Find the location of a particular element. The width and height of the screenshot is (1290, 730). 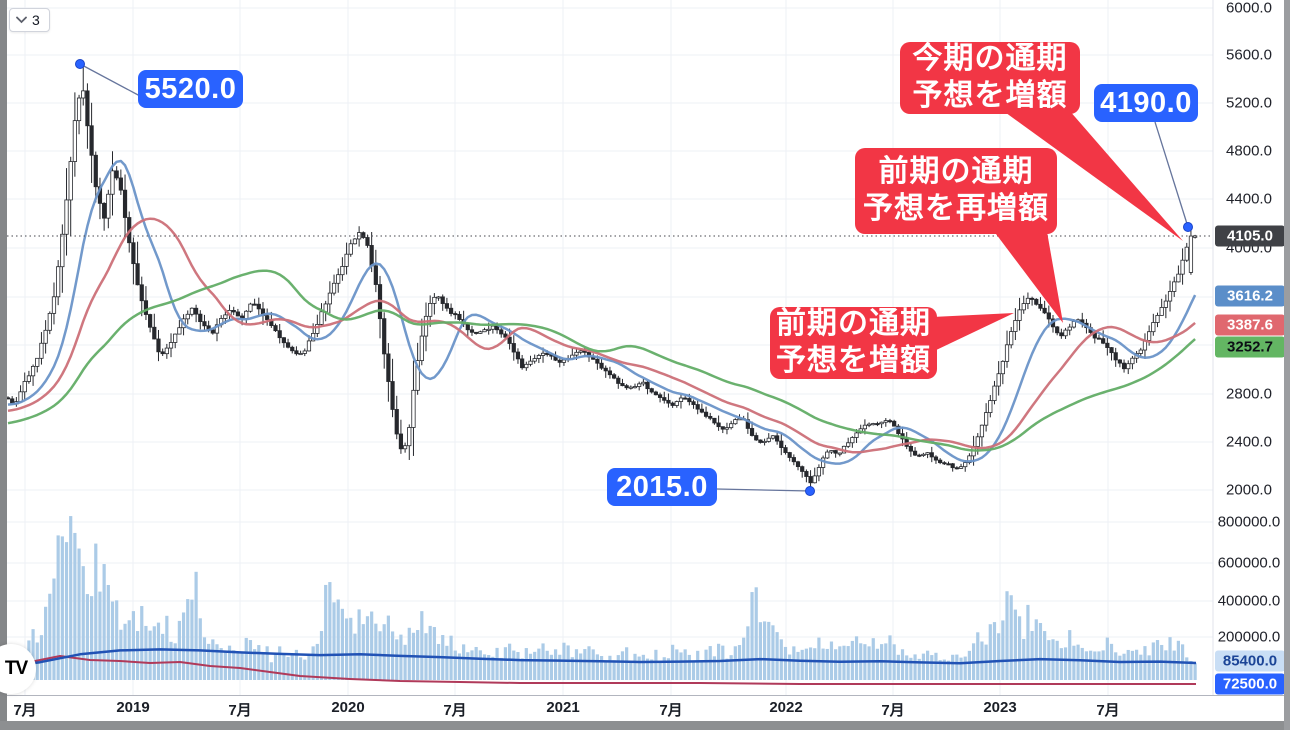

price-axis-label: 2000.0 is located at coordinates (1249, 490).